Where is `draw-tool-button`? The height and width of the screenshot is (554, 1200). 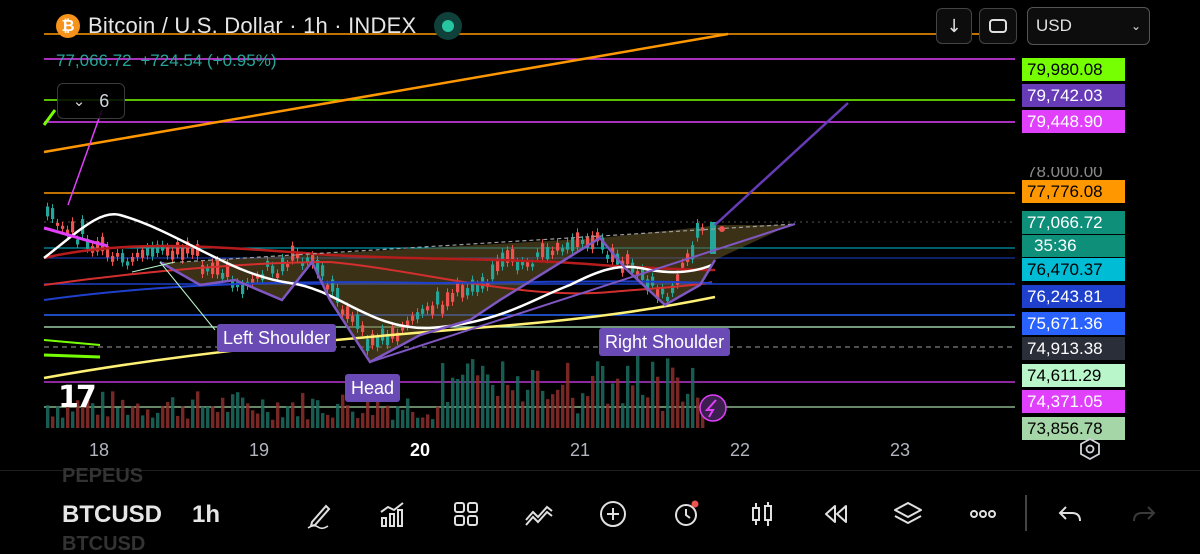 draw-tool-button is located at coordinates (320, 514).